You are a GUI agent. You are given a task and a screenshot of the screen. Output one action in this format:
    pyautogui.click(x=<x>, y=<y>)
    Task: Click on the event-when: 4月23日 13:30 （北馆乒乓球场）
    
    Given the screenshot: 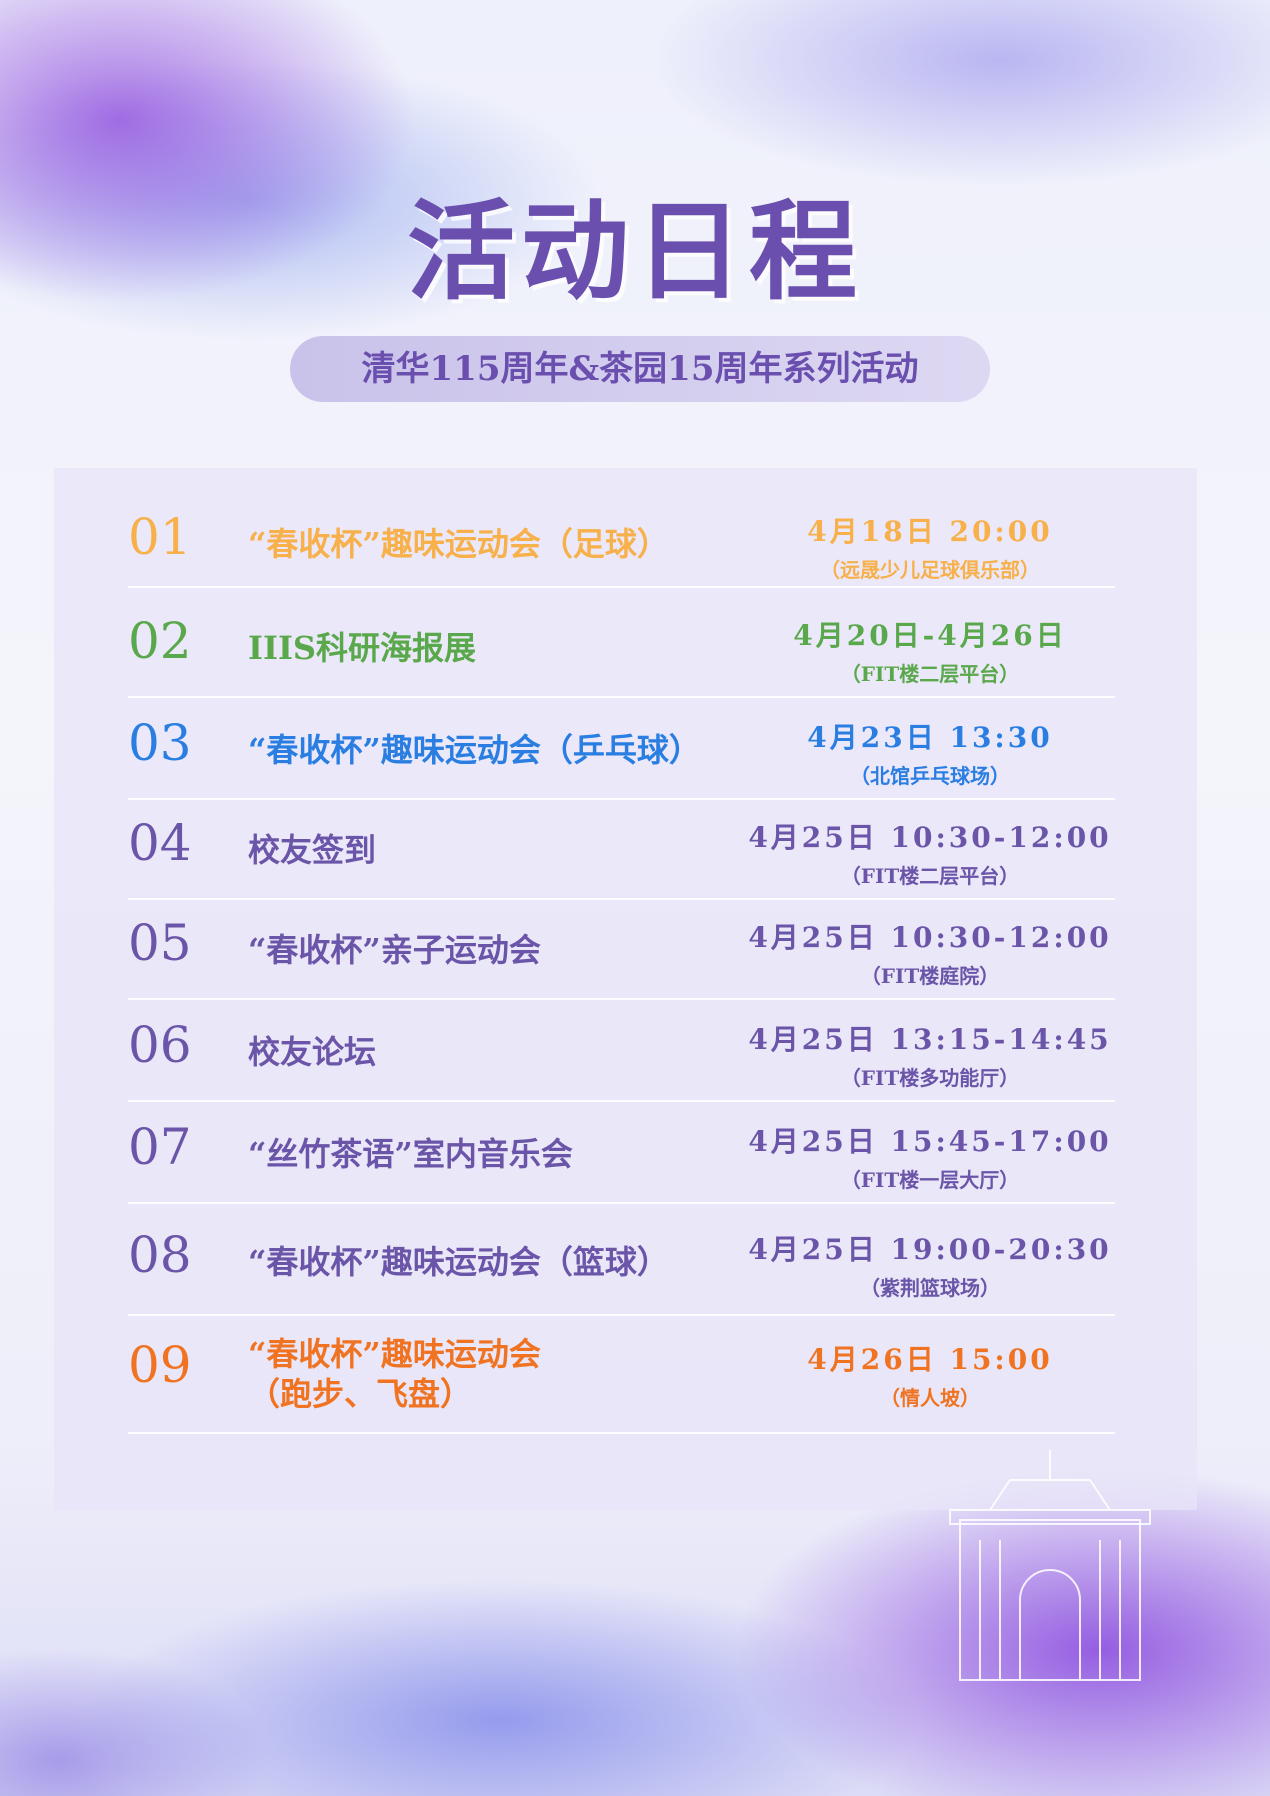 What is the action you would take?
    pyautogui.click(x=930, y=752)
    